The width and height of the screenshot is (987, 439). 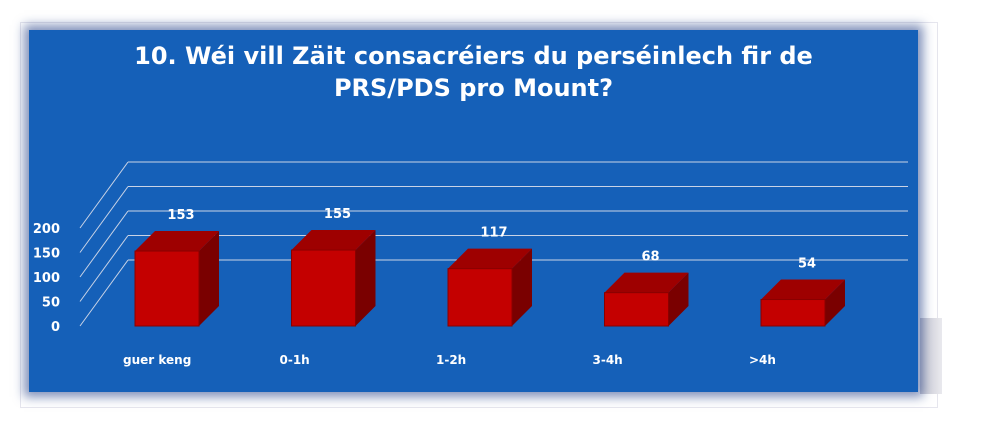 What do you see at coordinates (762, 360) in the screenshot?
I see `x-tick-label: >4h` at bounding box center [762, 360].